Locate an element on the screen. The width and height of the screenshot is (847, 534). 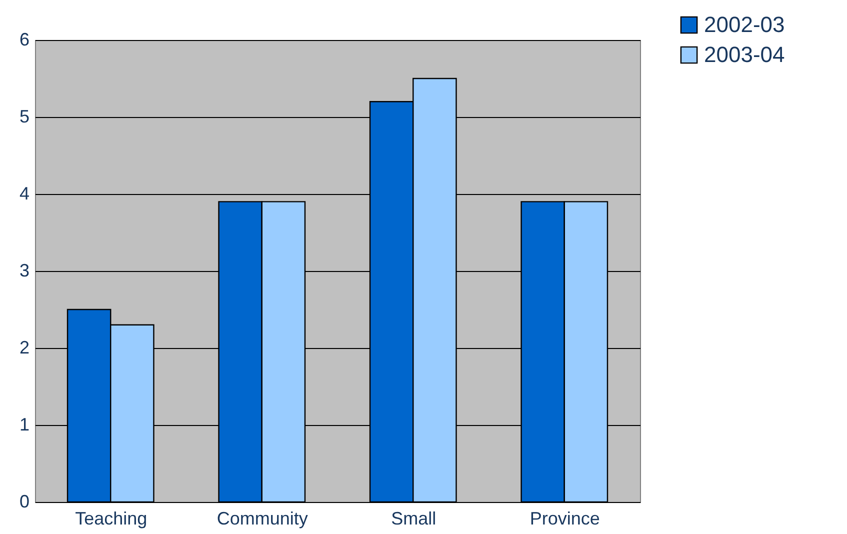
x-tick-label: Community is located at coordinates (262, 518).